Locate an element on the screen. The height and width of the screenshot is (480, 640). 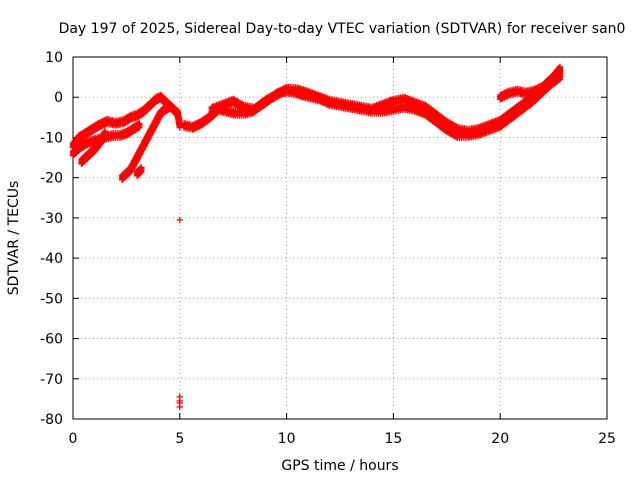
y-tick-label: -60 is located at coordinates (51, 340).